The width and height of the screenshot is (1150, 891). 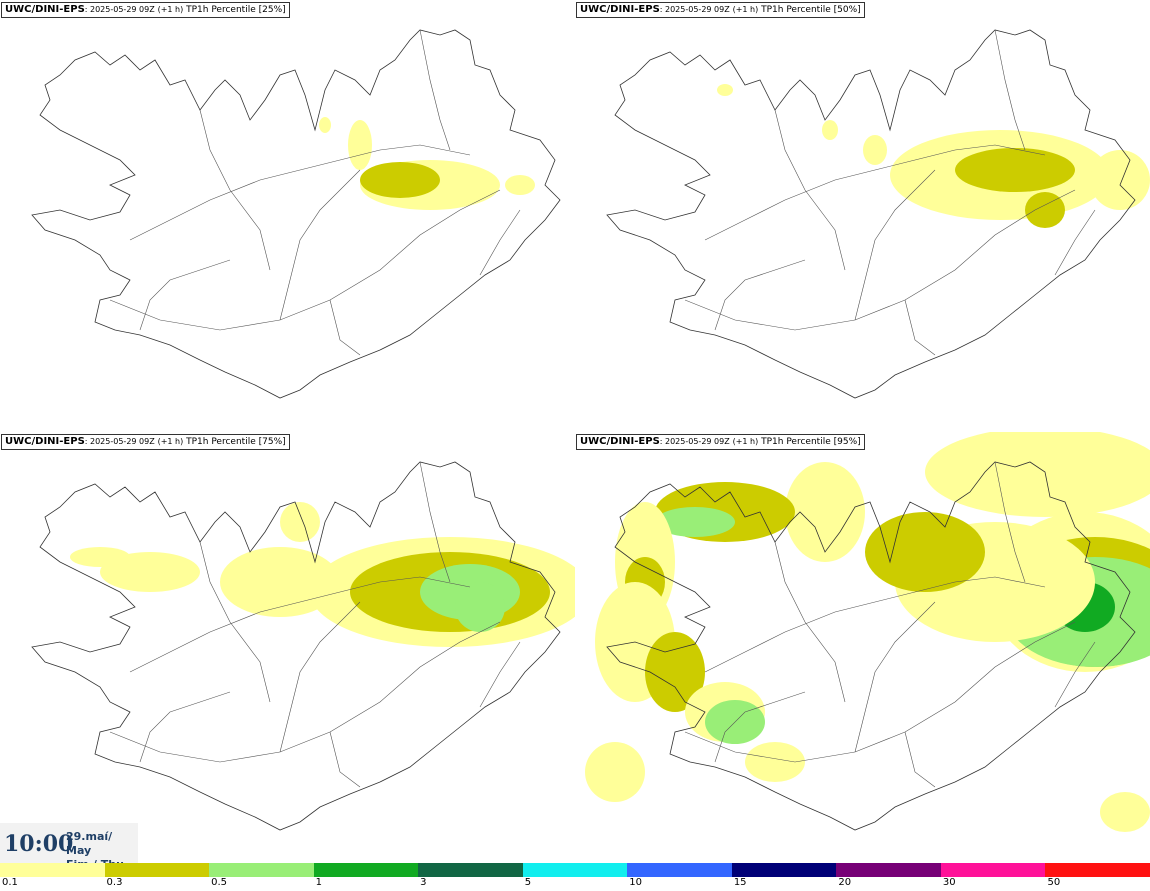 I want to click on percentile-label: [25%], so click(x=272, y=10).